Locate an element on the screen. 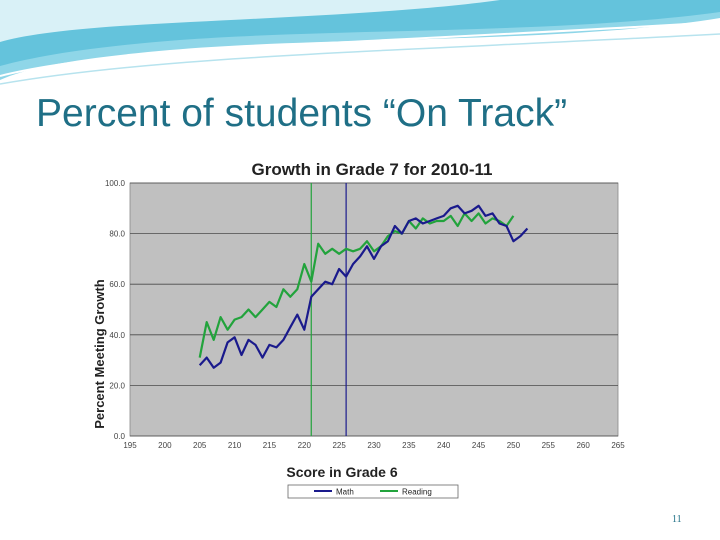  x-tick-label: 230 is located at coordinates (374, 445).